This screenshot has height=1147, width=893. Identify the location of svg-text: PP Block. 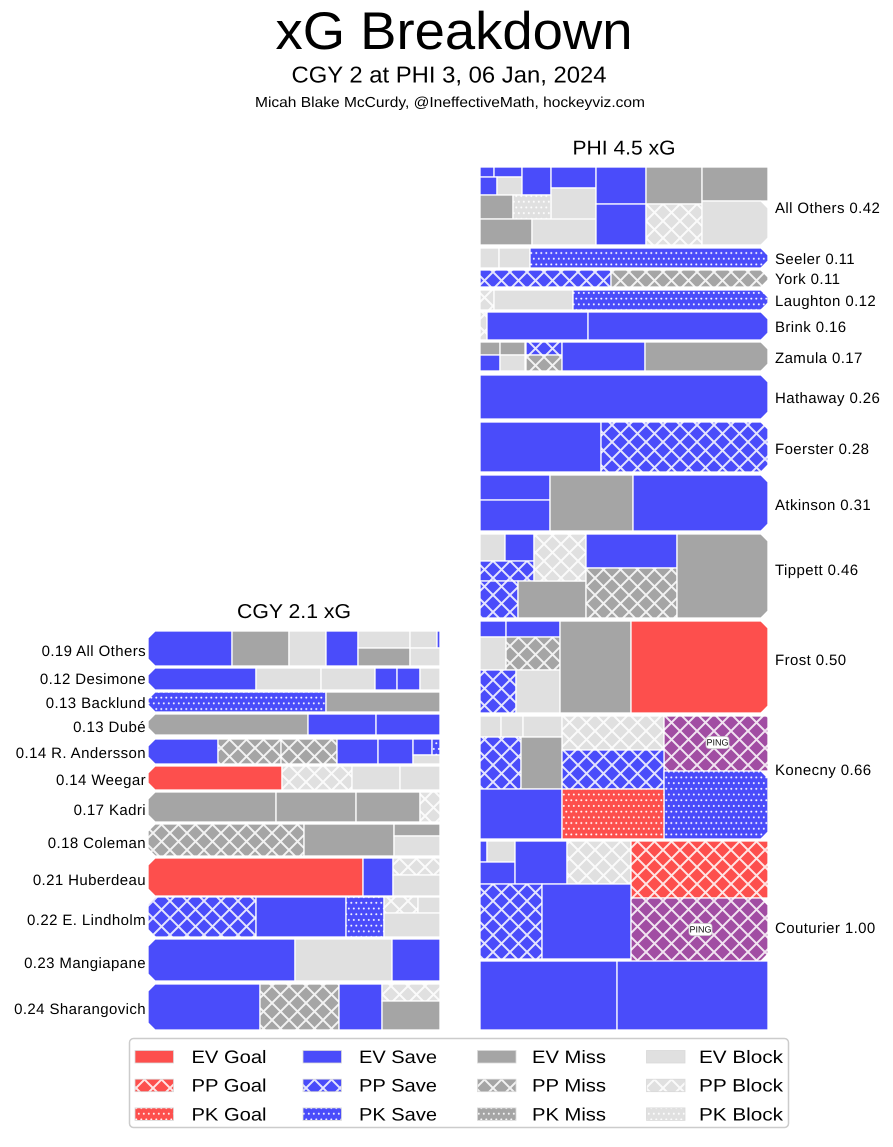
(741, 1086).